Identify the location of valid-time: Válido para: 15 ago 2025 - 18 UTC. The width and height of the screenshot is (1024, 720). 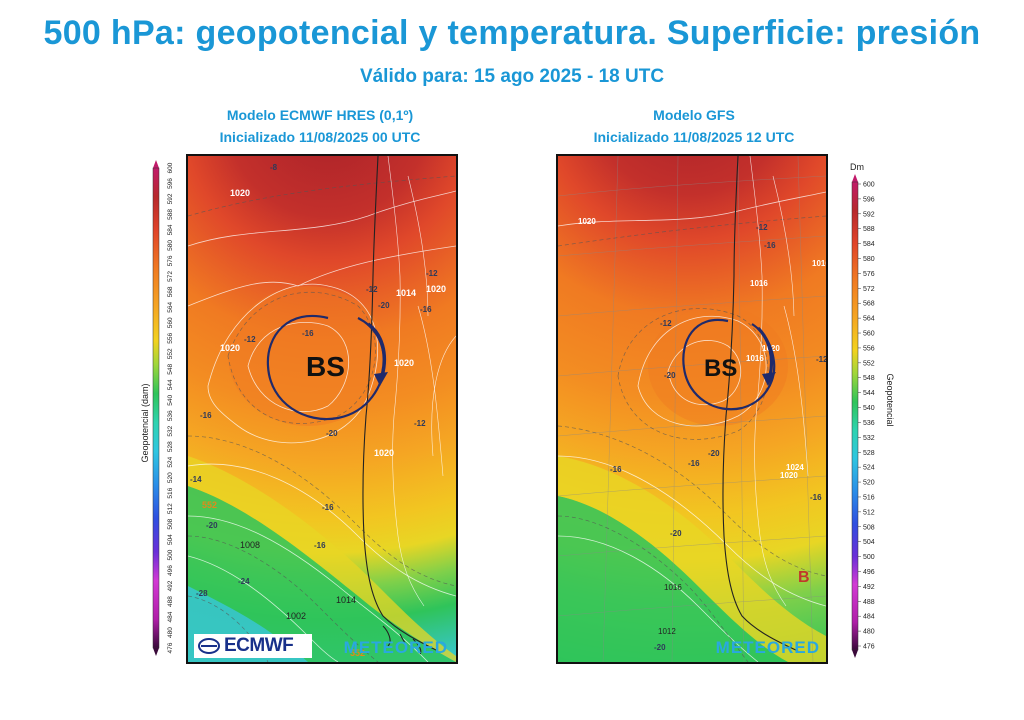
(512, 76).